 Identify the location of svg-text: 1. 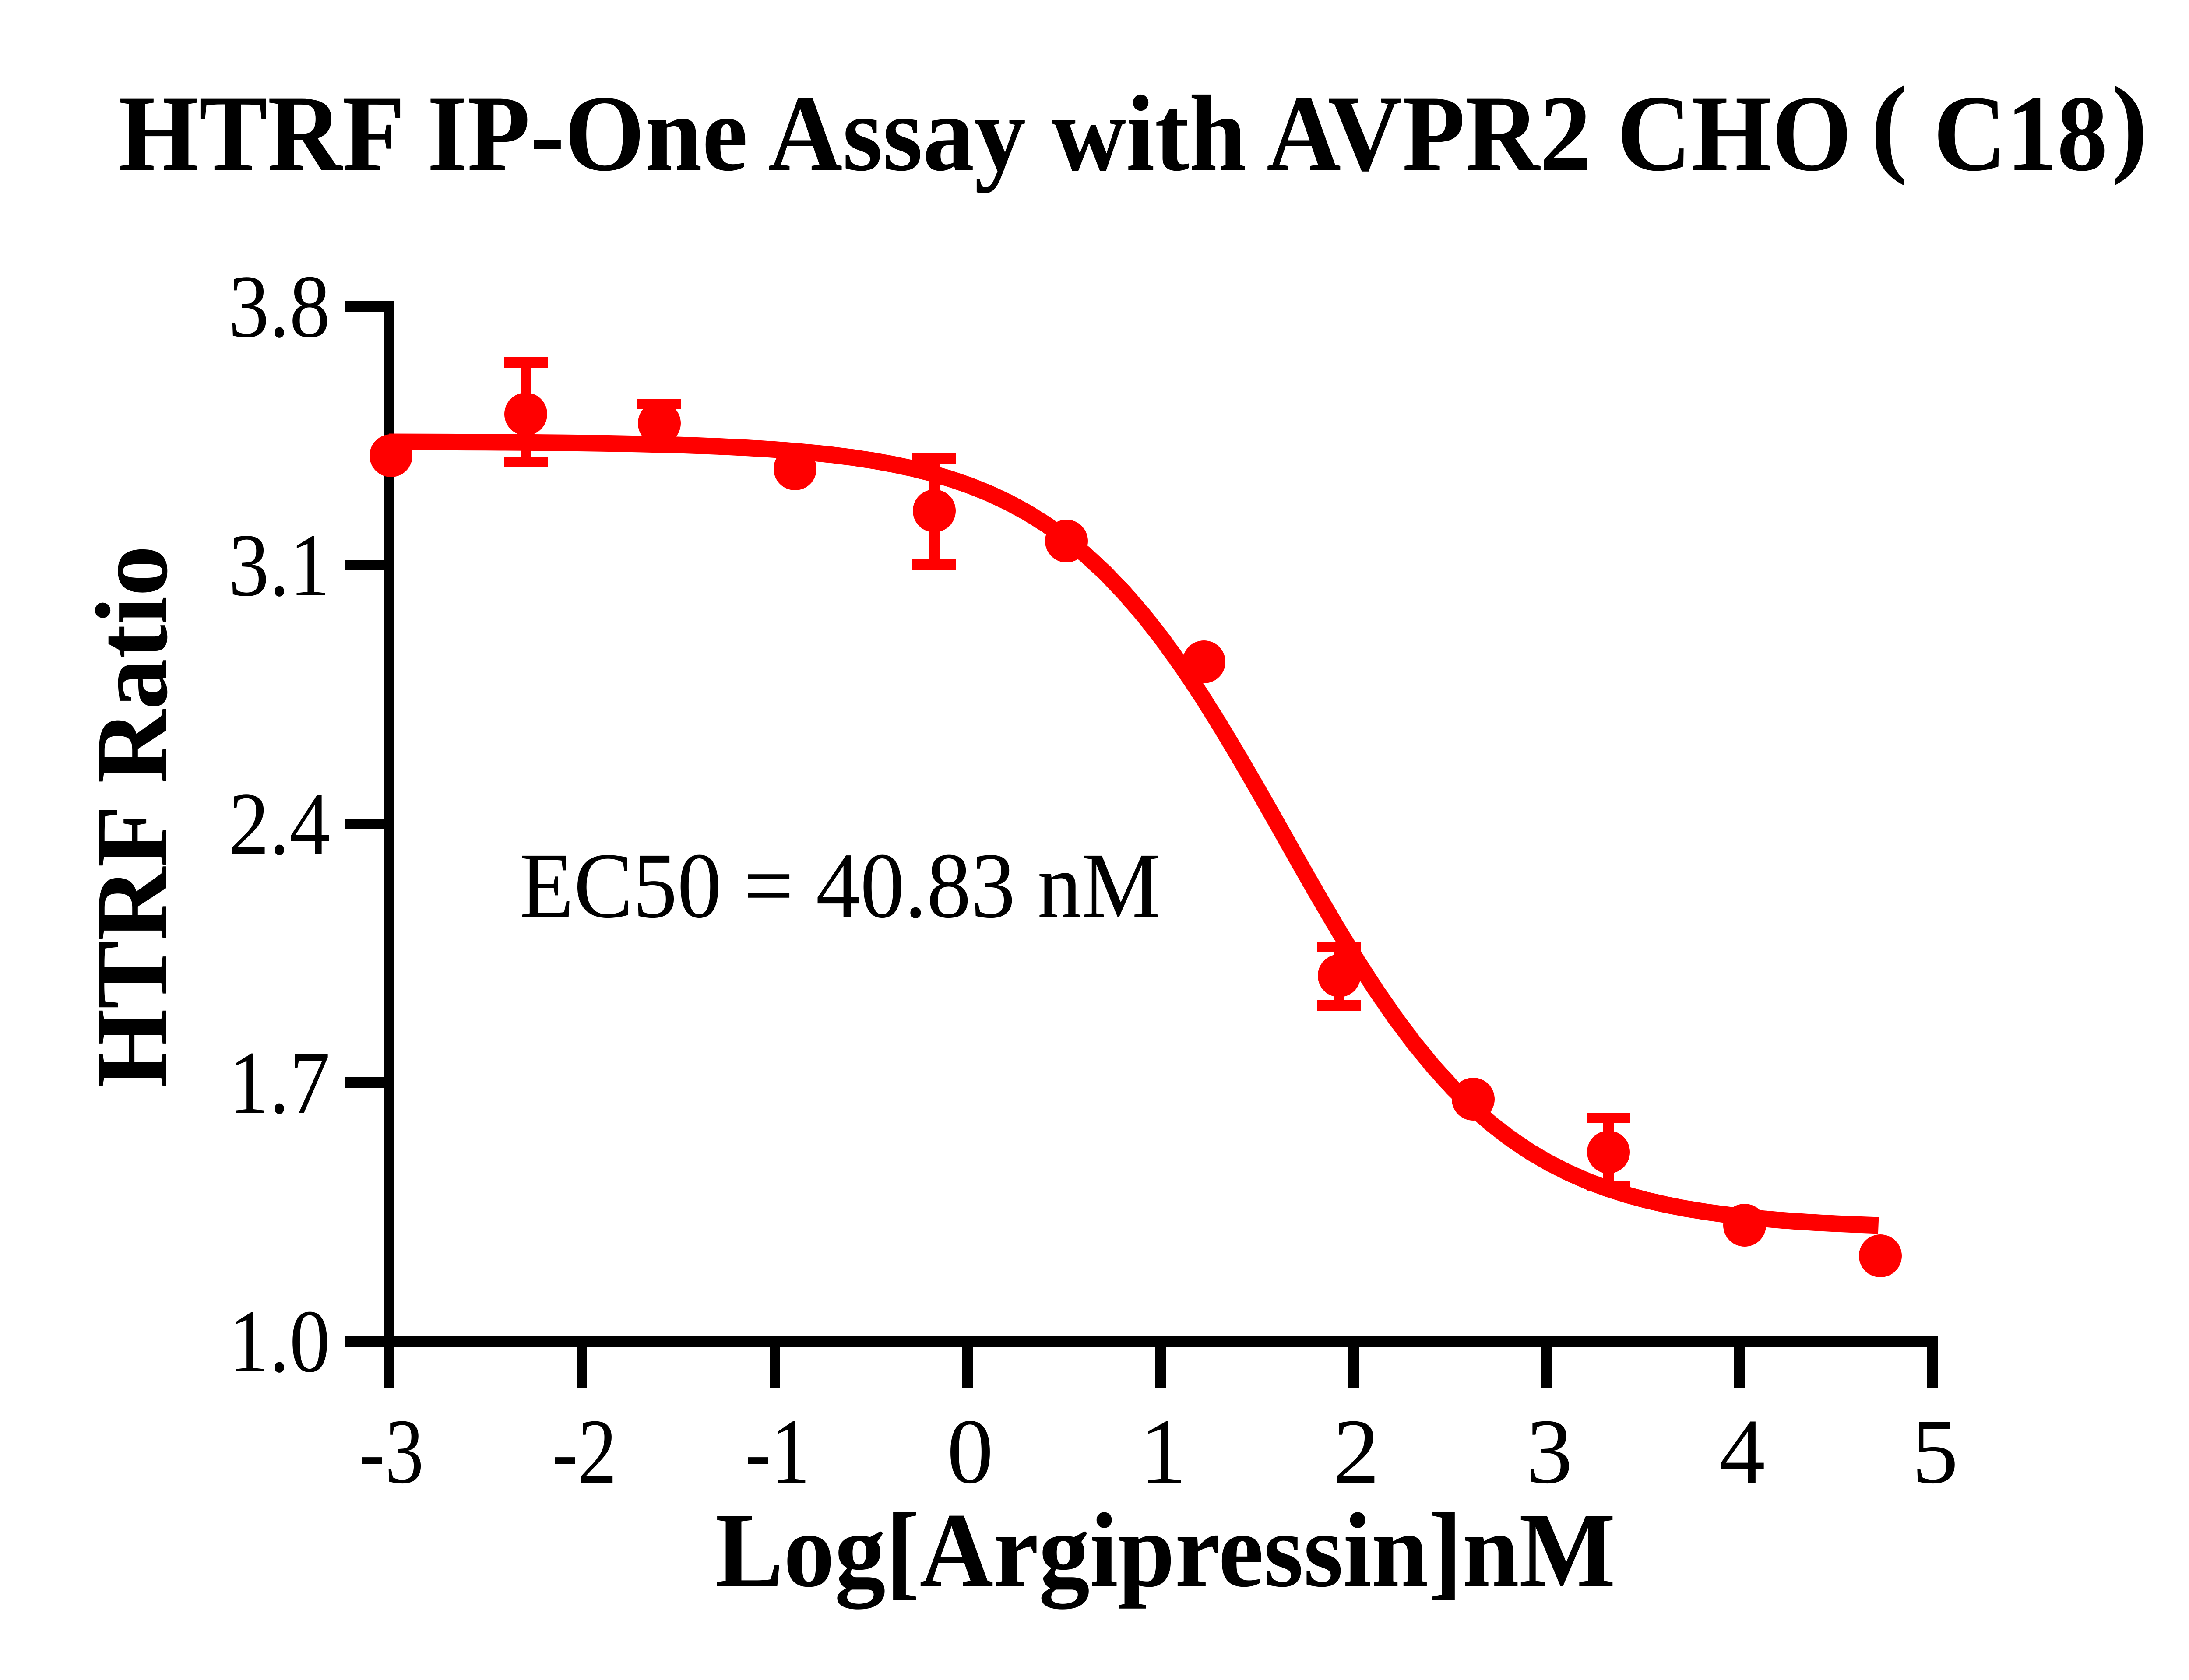
(1163, 1451).